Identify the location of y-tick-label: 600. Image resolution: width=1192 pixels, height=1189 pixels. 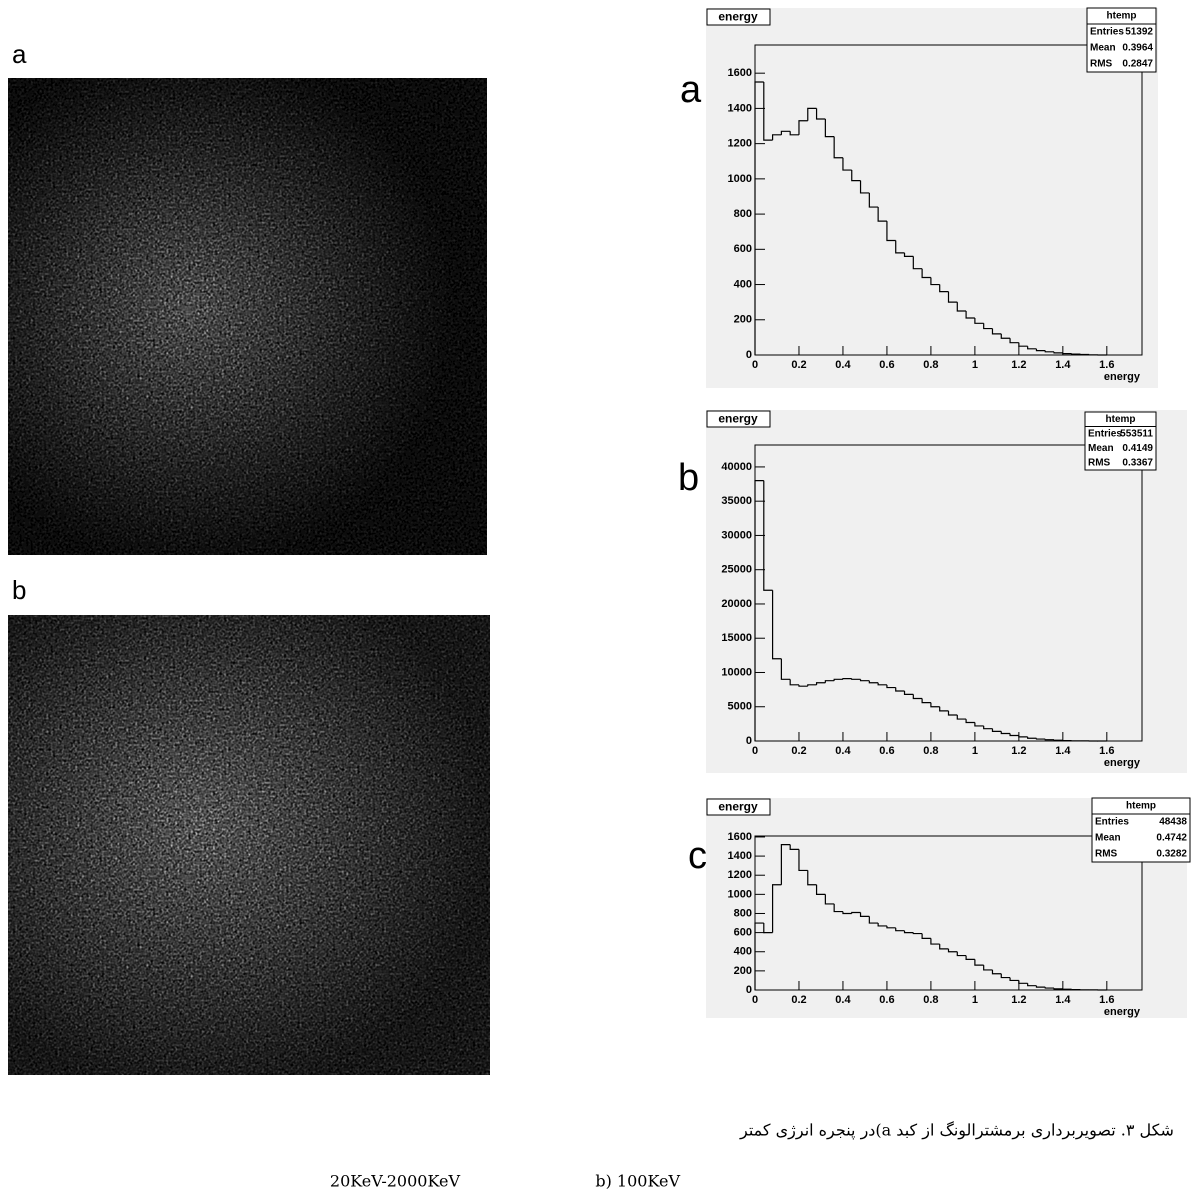
(743, 249).